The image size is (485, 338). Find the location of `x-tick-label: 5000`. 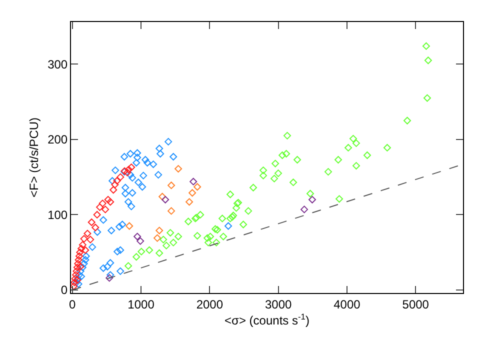

x-tick-label: 5000 is located at coordinates (416, 304).